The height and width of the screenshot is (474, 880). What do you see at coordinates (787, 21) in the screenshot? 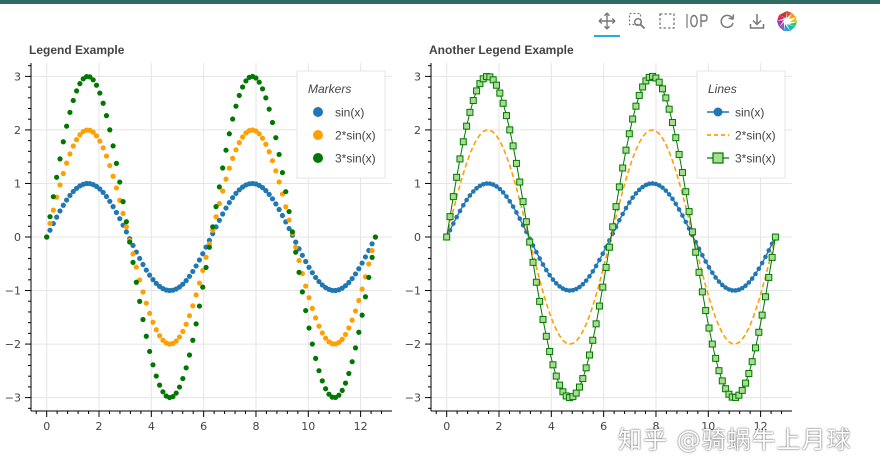
I see `bokeh-logo-link` at bounding box center [787, 21].